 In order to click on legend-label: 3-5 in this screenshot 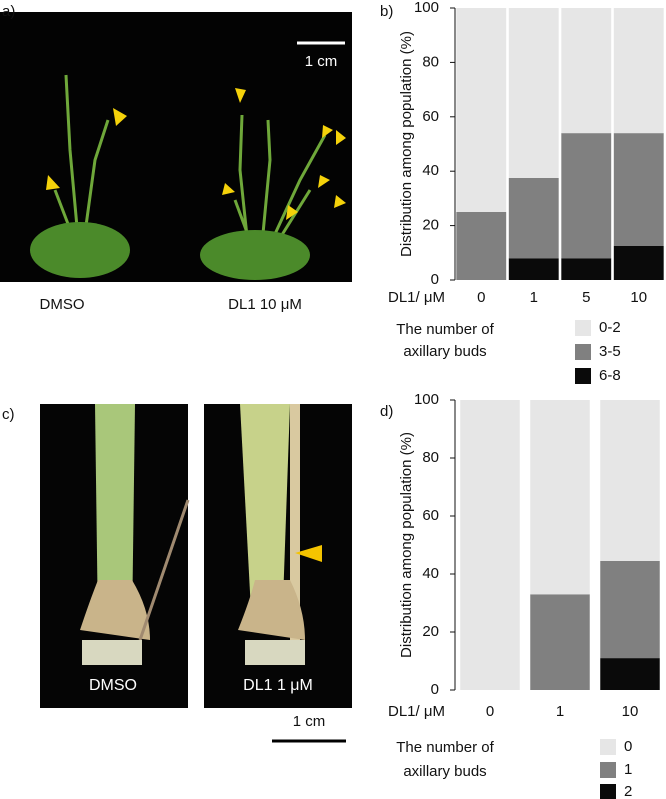, I will do `click(610, 351)`.